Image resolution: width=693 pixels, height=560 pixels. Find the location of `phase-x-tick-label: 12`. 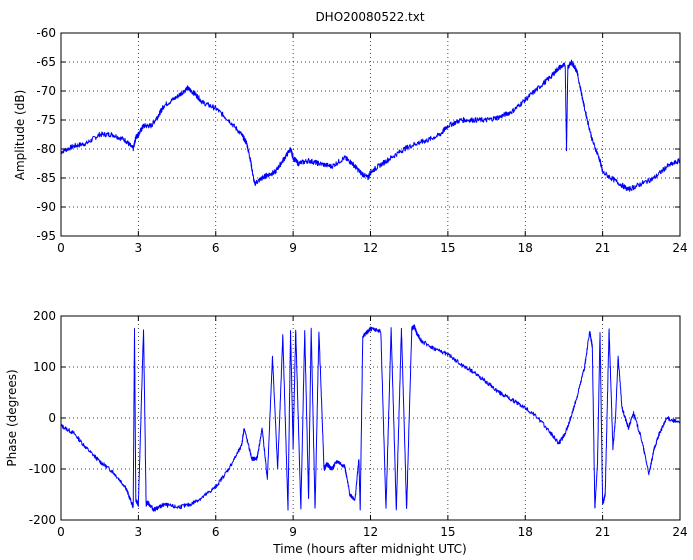

phase-x-tick-label: 12 is located at coordinates (370, 532).